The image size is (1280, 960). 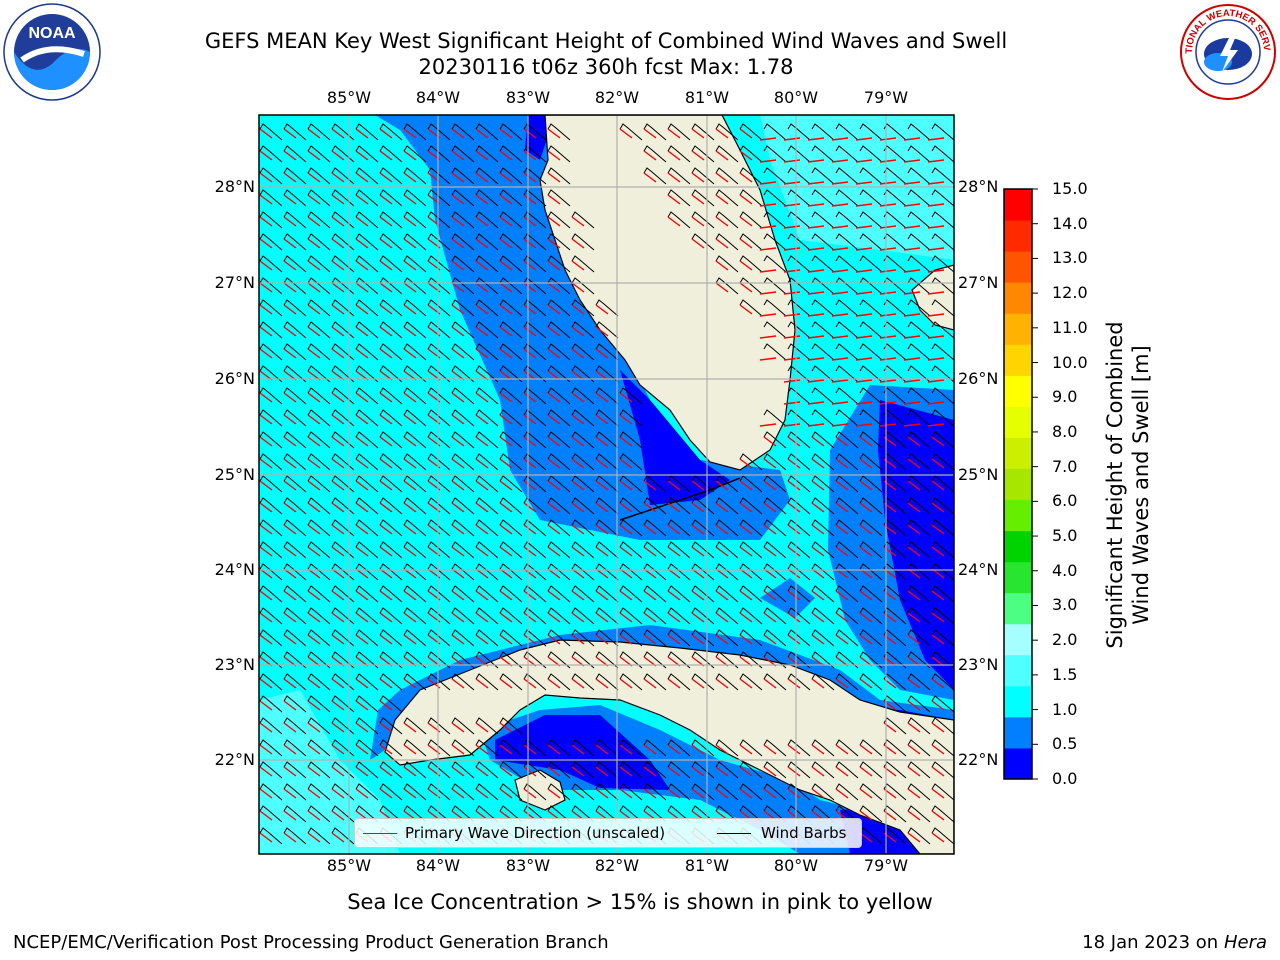 I want to click on colorbar-tick-label-4: 11.0, so click(x=1070, y=327).